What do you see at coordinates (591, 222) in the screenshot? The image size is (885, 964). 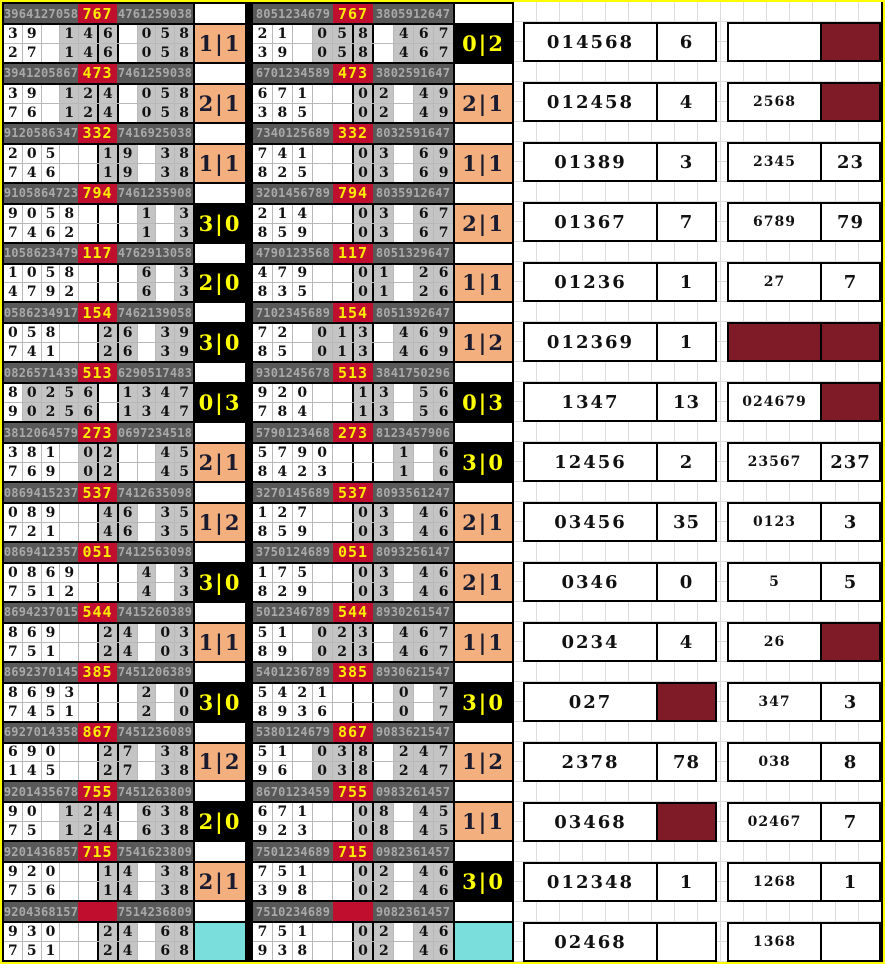 I see `result-a-main-cell: 01367` at bounding box center [591, 222].